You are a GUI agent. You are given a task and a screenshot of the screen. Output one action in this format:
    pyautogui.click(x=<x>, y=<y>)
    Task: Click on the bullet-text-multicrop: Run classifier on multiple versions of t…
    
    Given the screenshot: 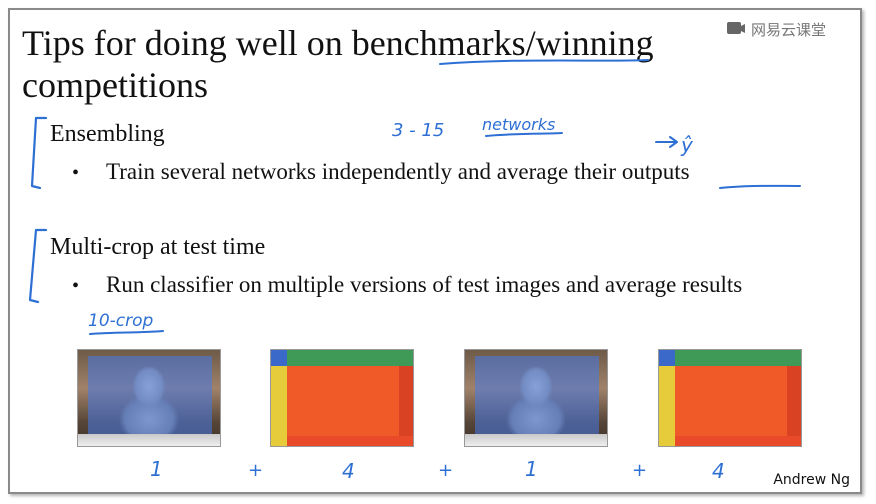 What is the action you would take?
    pyautogui.click(x=424, y=284)
    